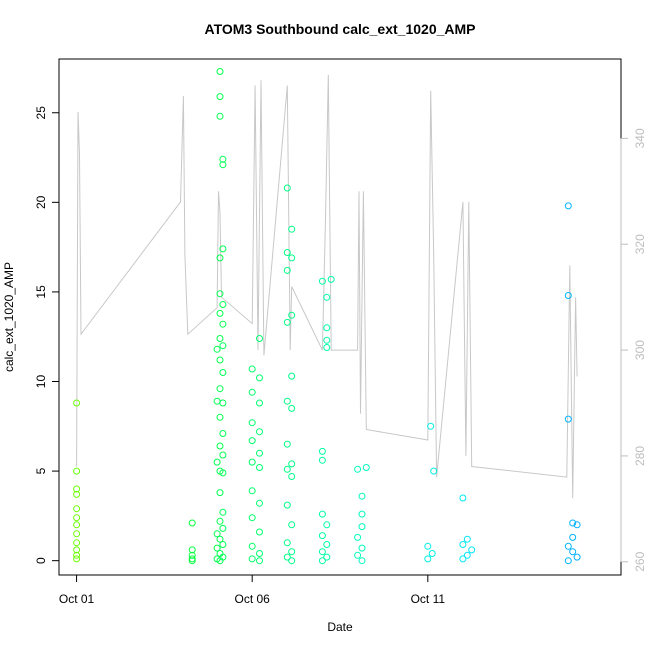  I want to click on y-tick-label: 15, so click(41, 292).